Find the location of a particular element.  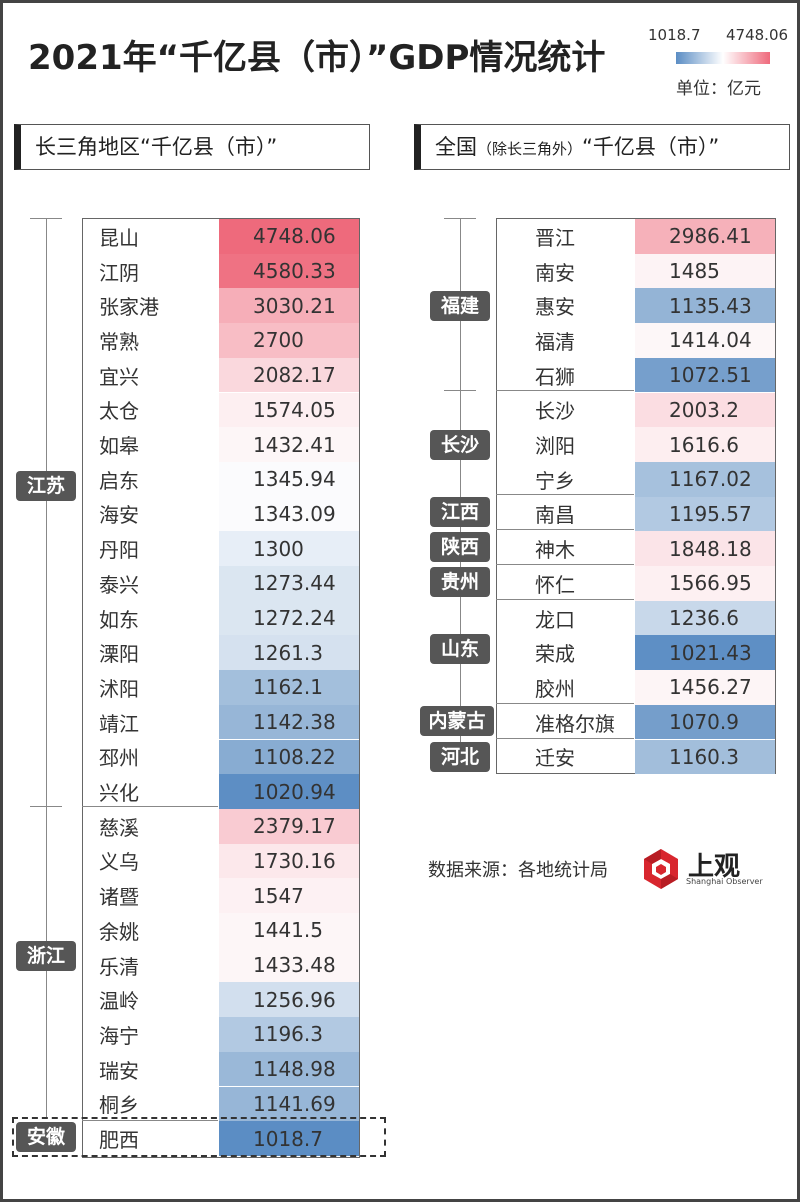

county-name: 海宁 is located at coordinates (119, 1035).